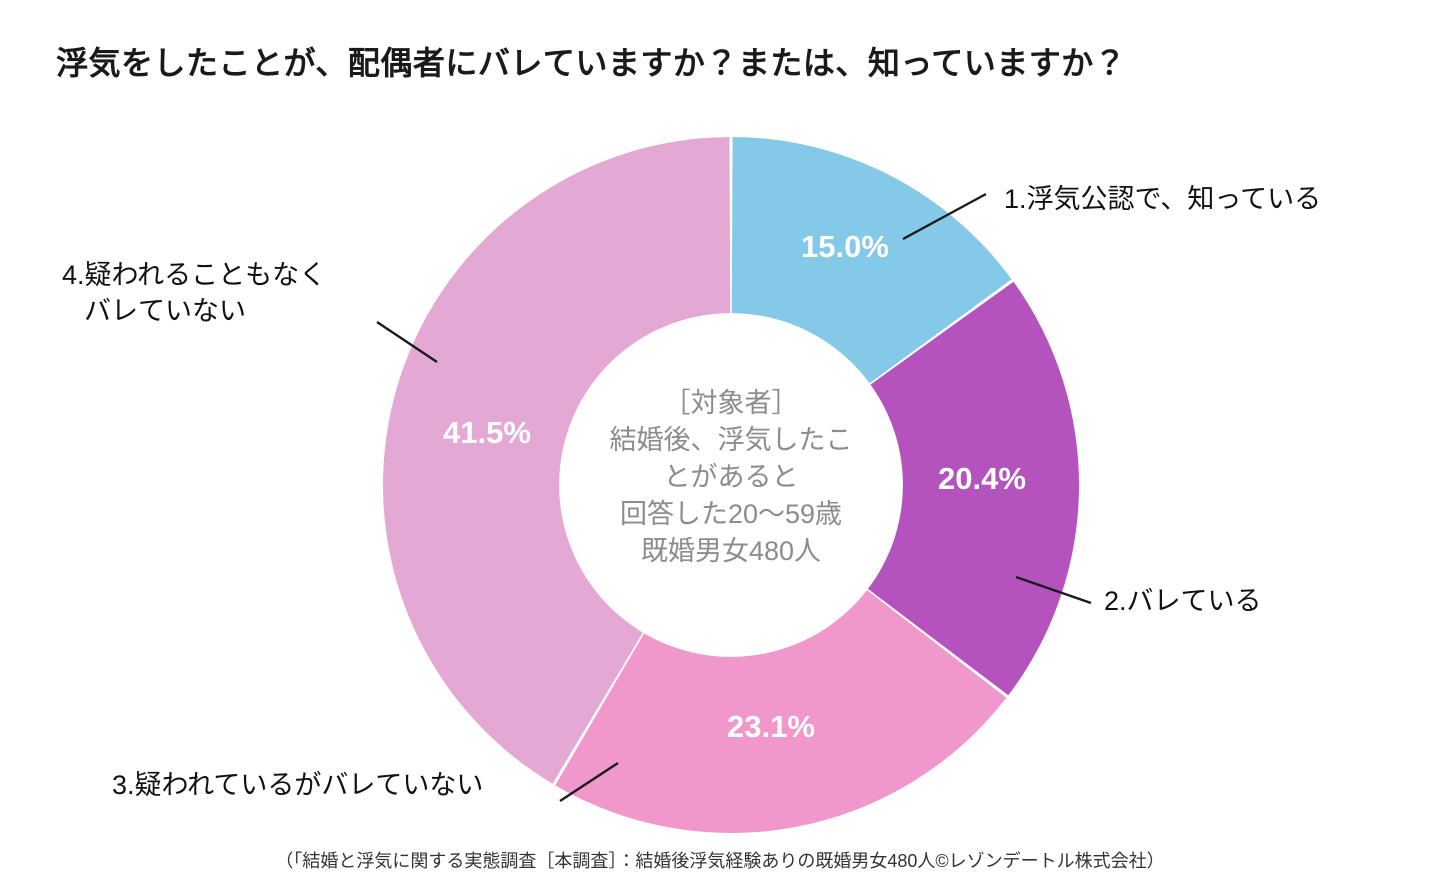  What do you see at coordinates (731, 440) in the screenshot?
I see `center-note-line-2: 結婚後、浮気したこ` at bounding box center [731, 440].